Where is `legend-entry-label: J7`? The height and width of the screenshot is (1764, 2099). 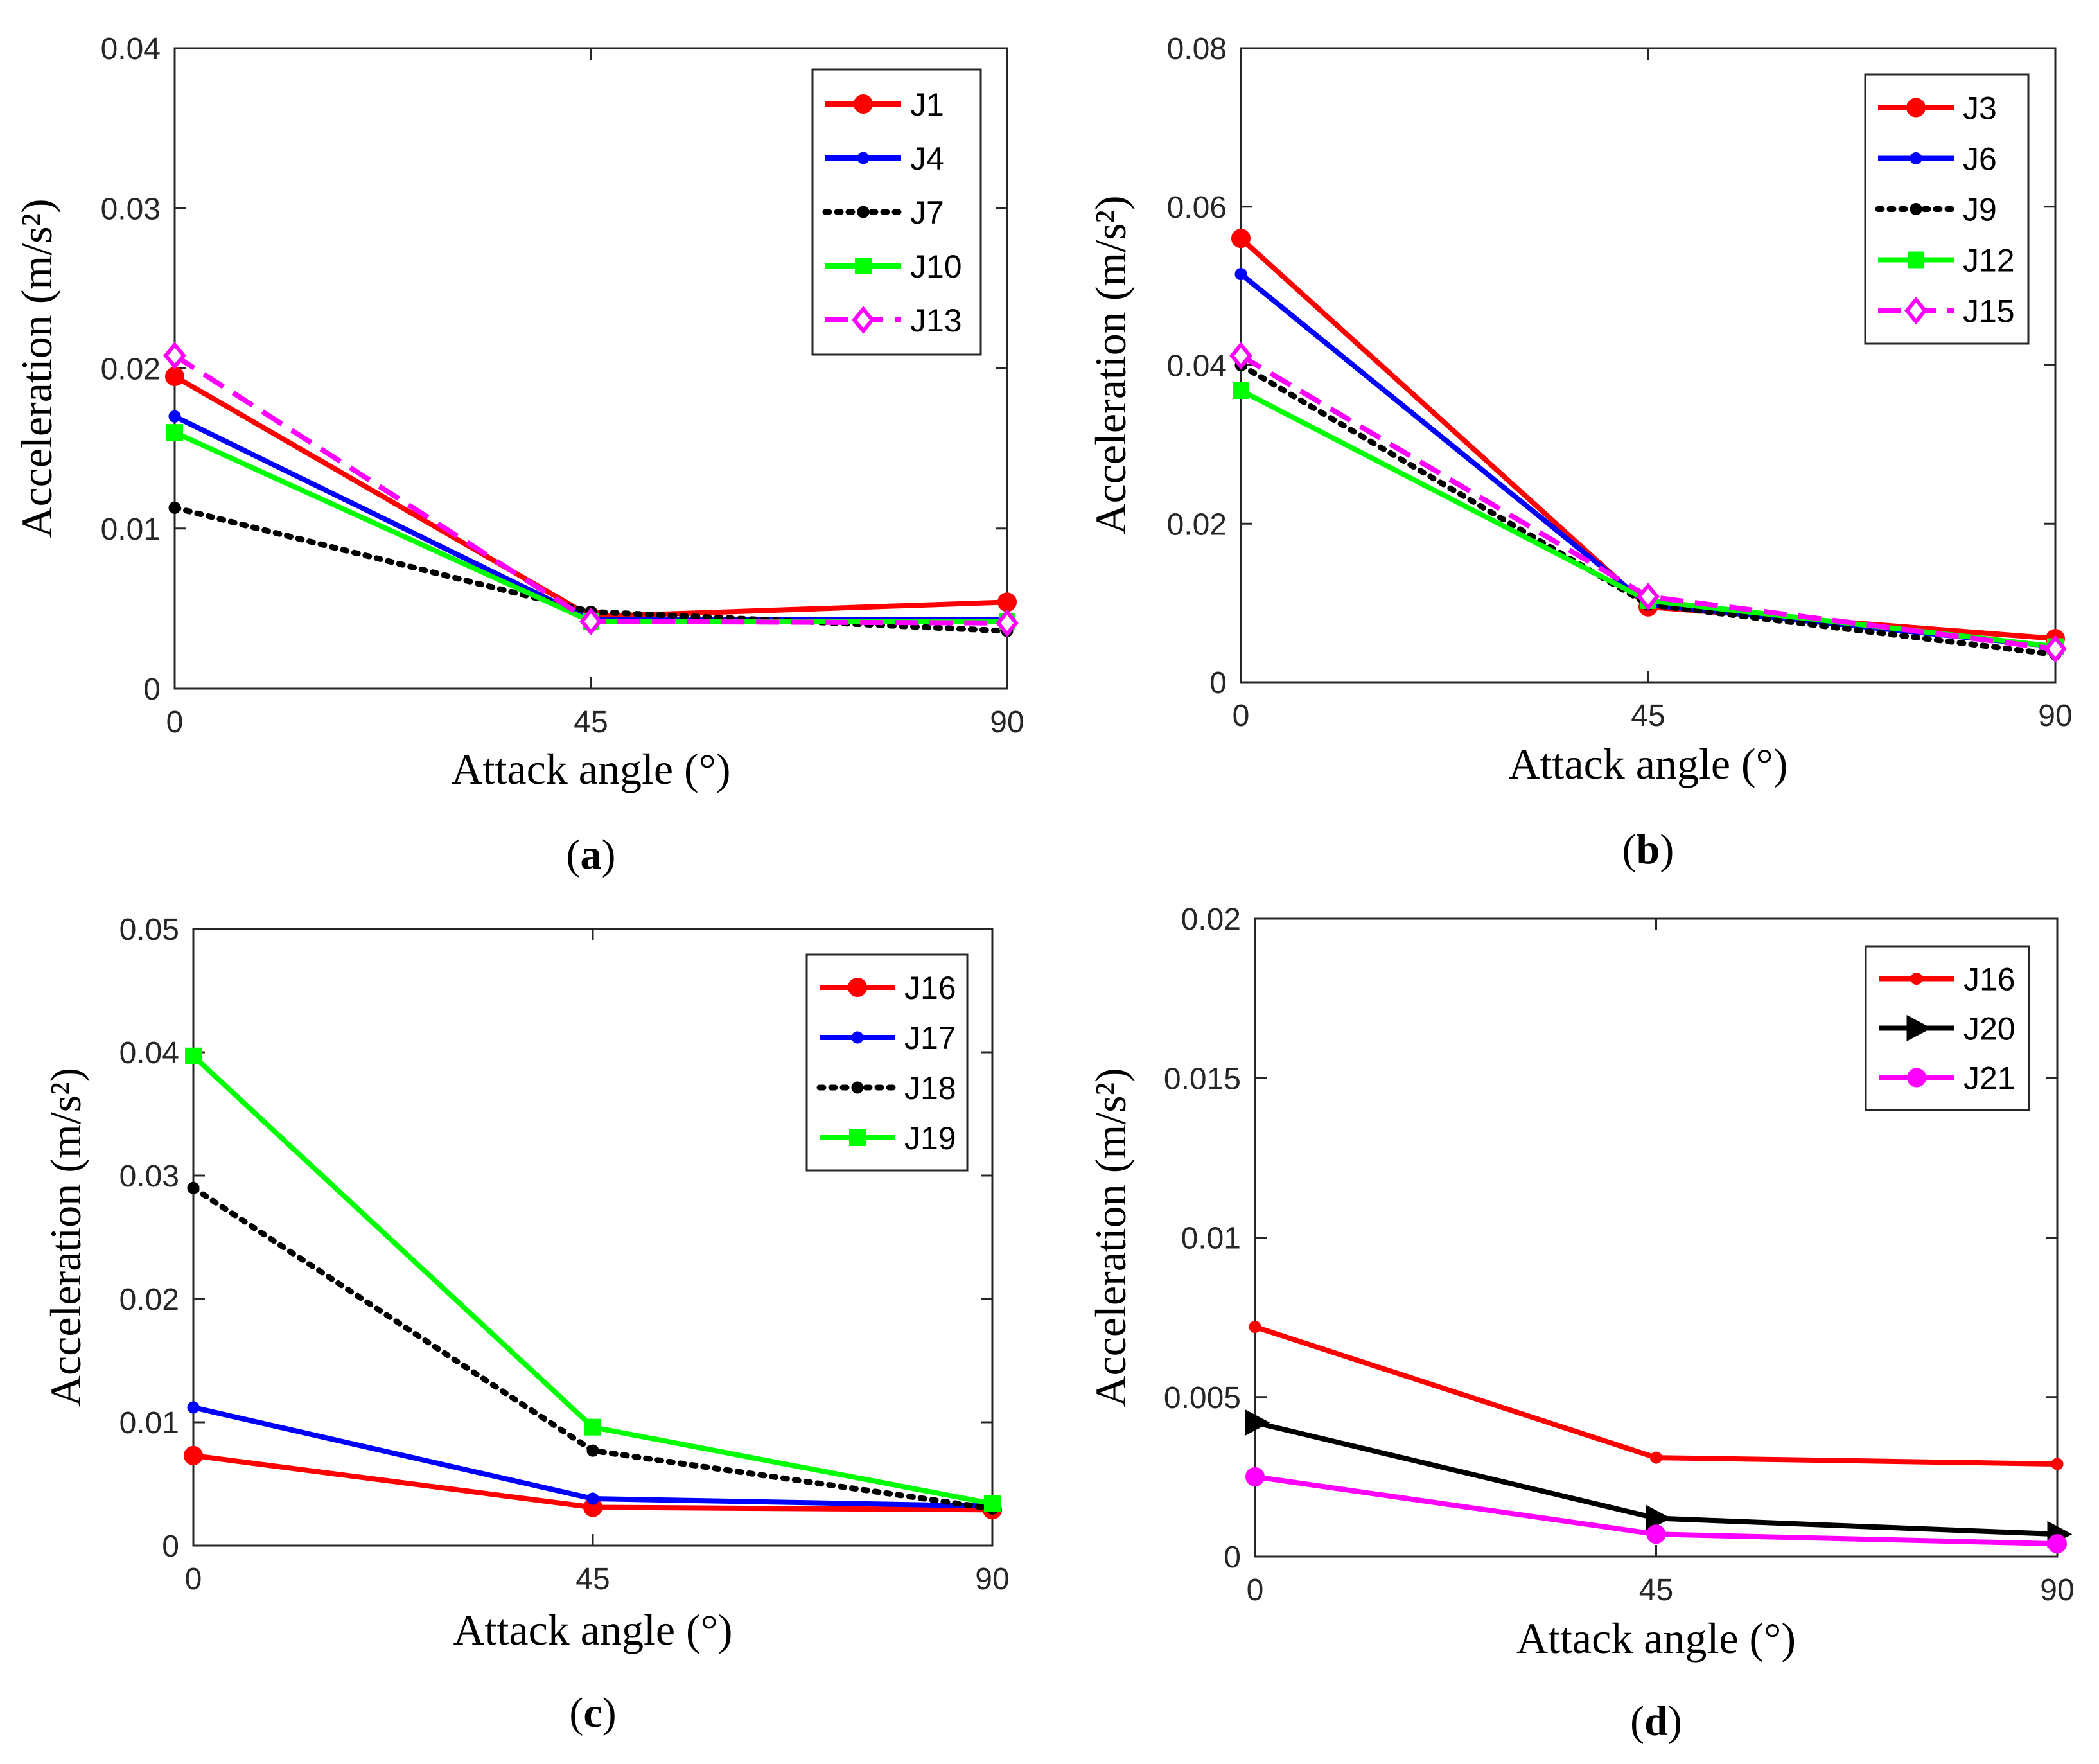
legend-entry-label: J7 is located at coordinates (927, 213).